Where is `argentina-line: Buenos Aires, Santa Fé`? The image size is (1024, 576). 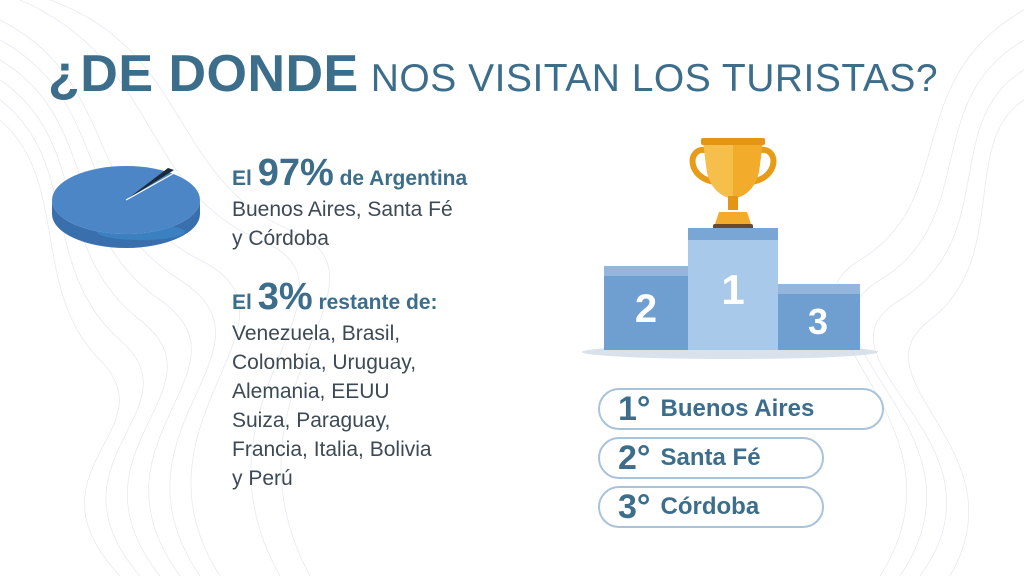
argentina-line: Buenos Aires, Santa Fé is located at coordinates (342, 209).